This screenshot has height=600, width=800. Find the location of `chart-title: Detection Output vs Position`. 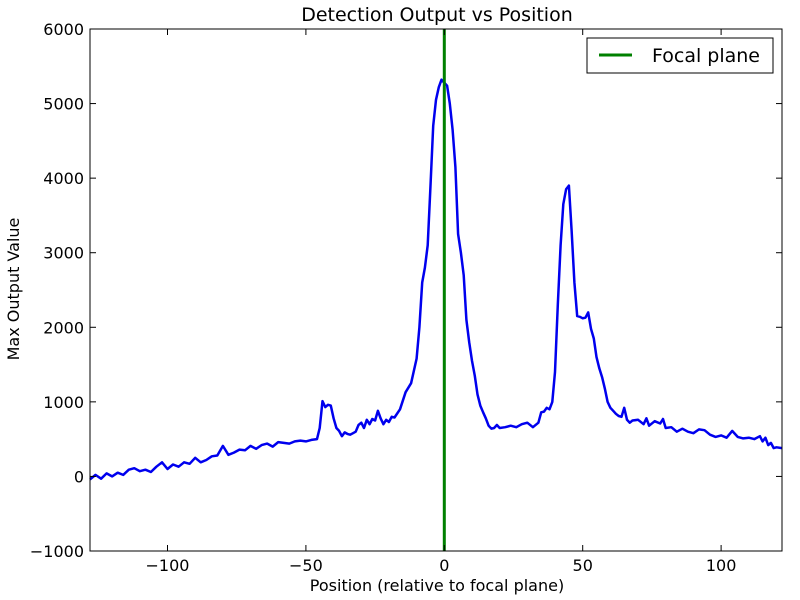

chart-title: Detection Output vs Position is located at coordinates (437, 15).